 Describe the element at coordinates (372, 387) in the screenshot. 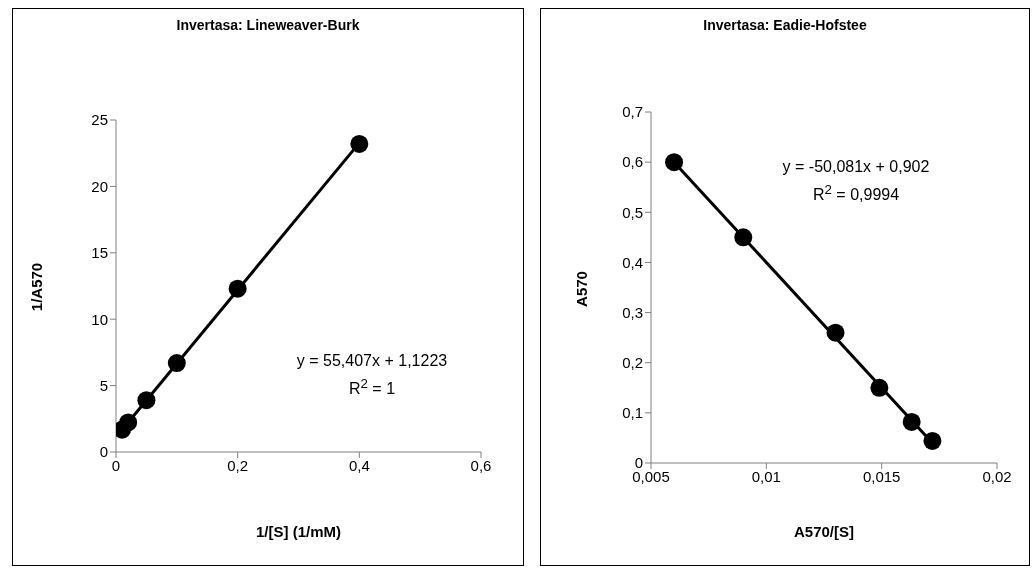

I see `annotation: R$^{2}$ = 1` at that location.